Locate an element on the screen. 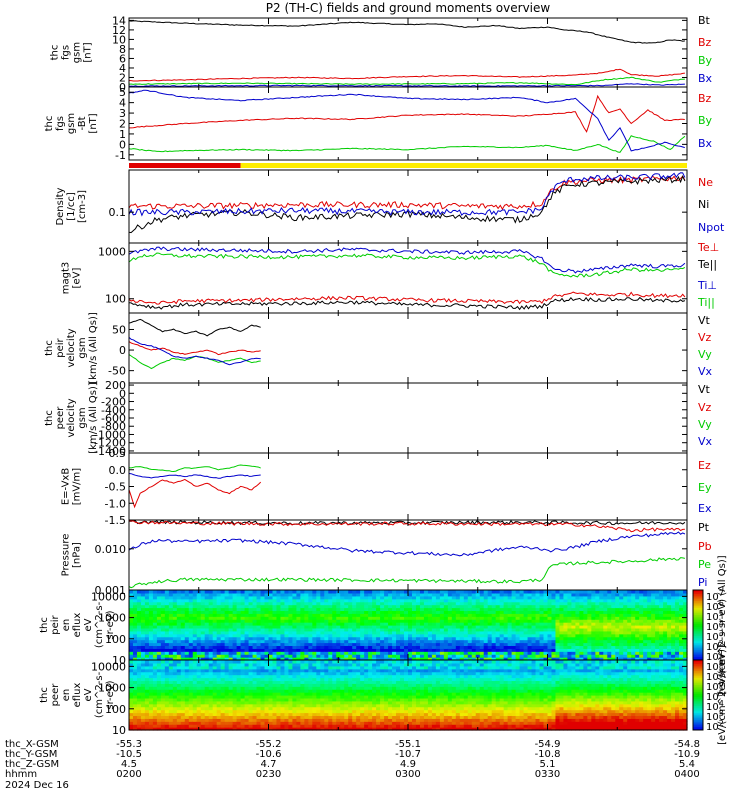  y-axis-label: thc is located at coordinates (49, 124).